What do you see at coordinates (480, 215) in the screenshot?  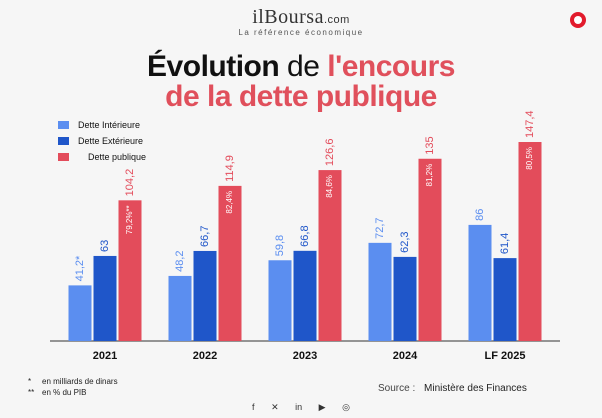 I see `bar-value-label: 86` at bounding box center [480, 215].